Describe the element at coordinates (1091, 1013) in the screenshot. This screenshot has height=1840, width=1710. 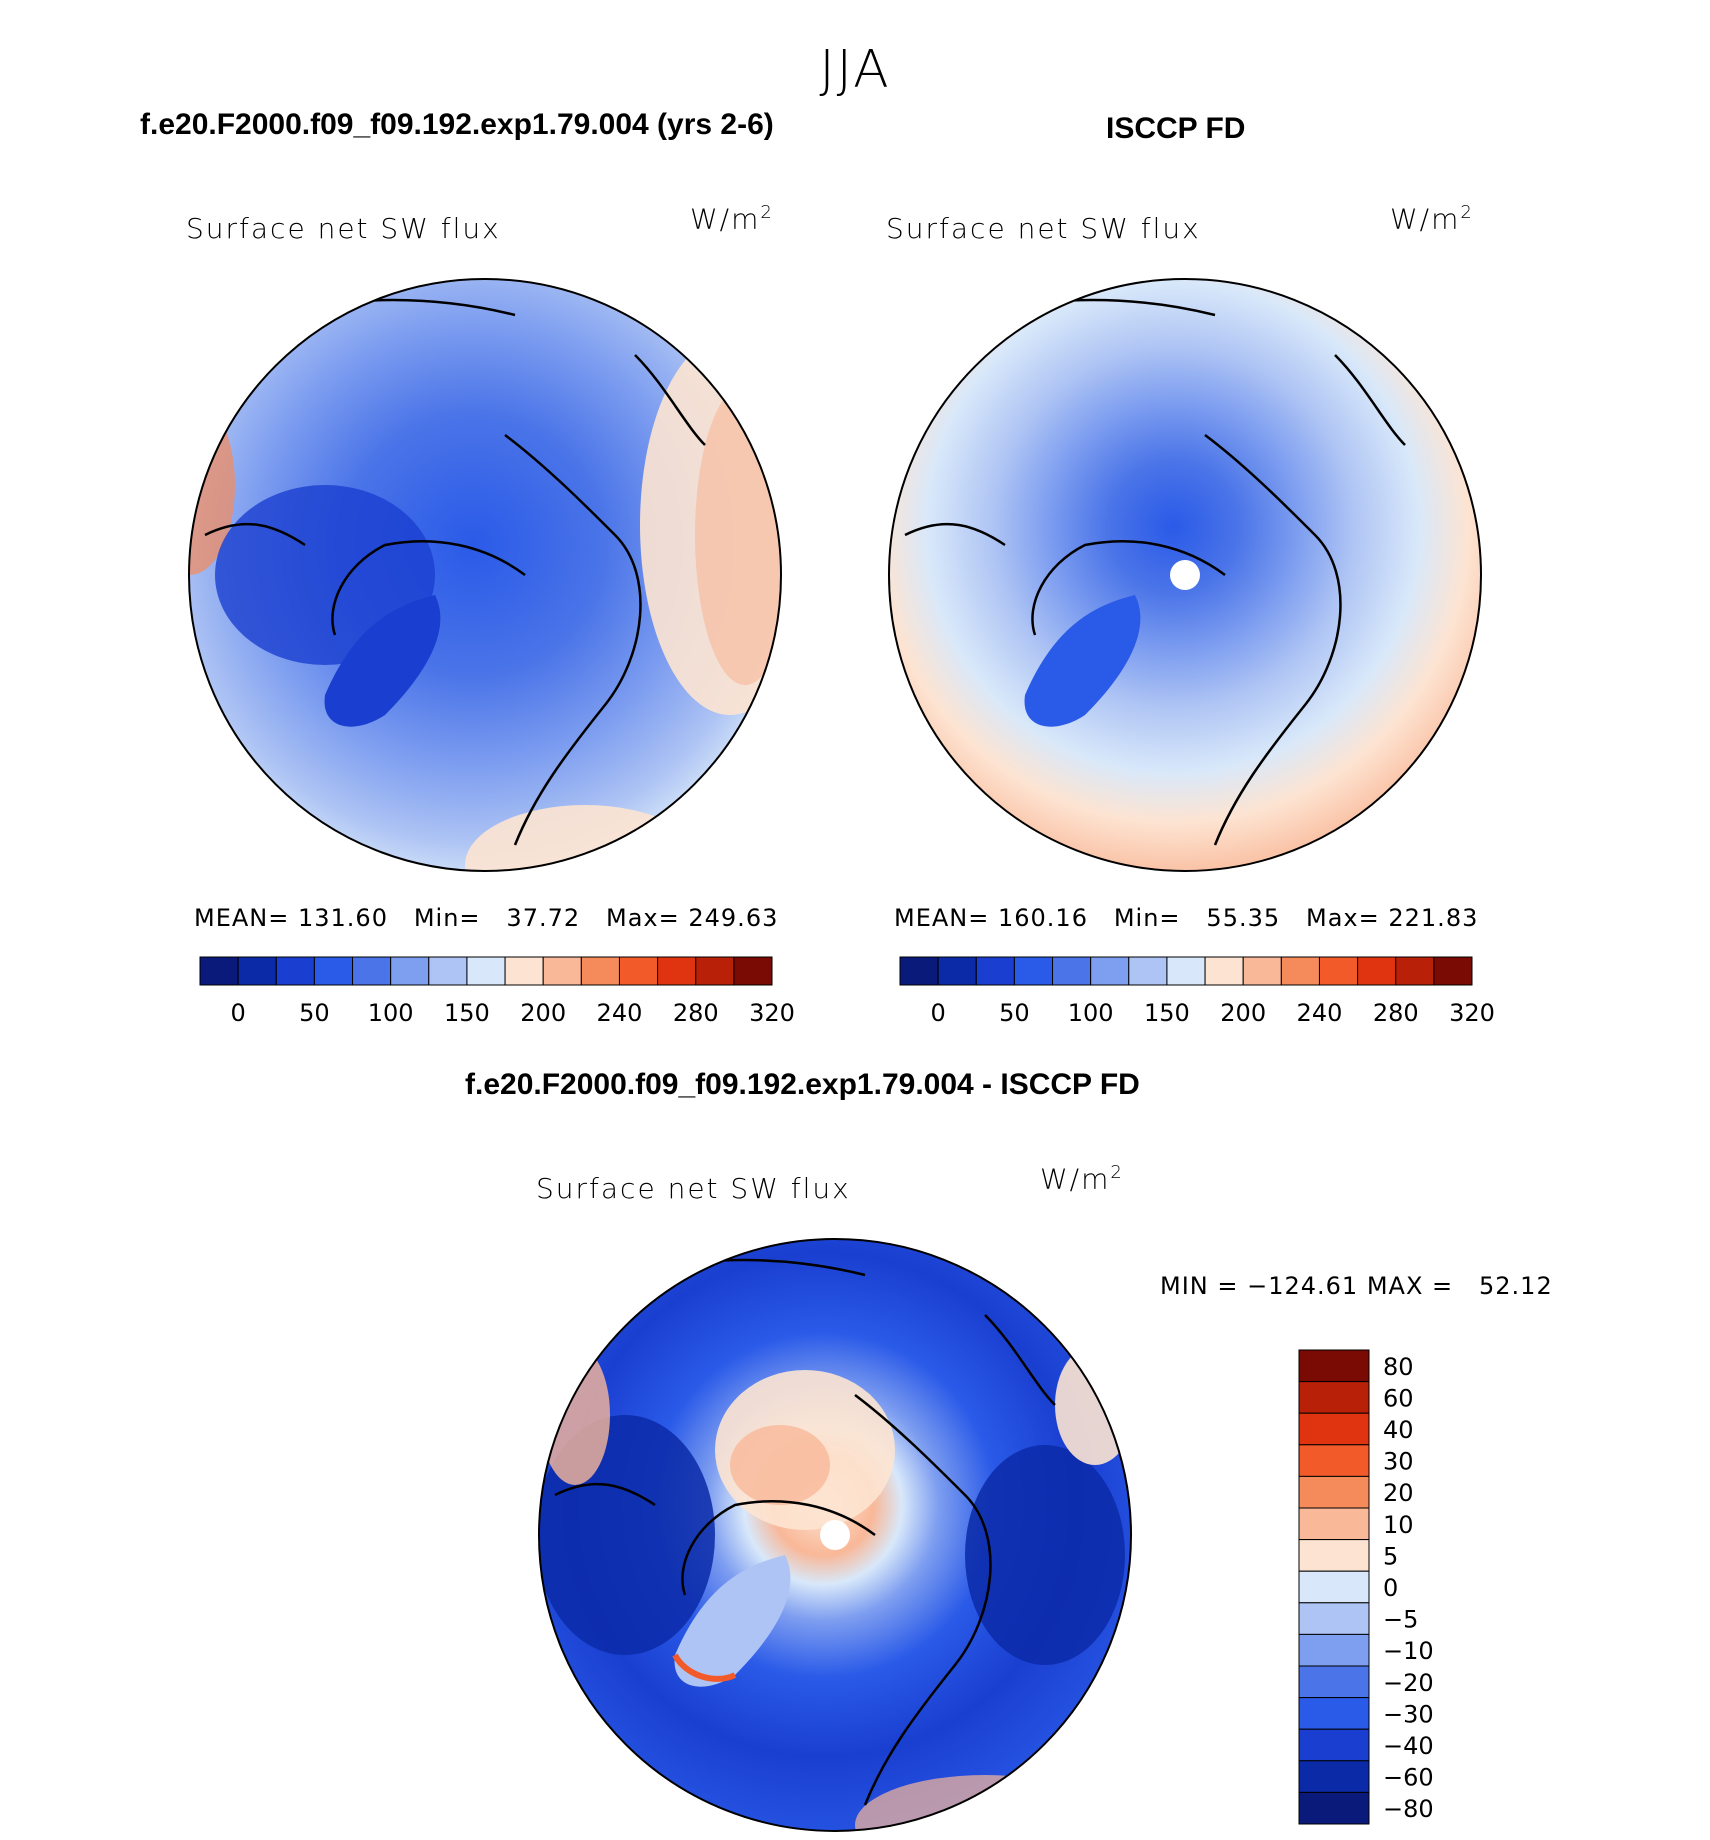
I see `obs-colorbar-tick: 100` at that location.